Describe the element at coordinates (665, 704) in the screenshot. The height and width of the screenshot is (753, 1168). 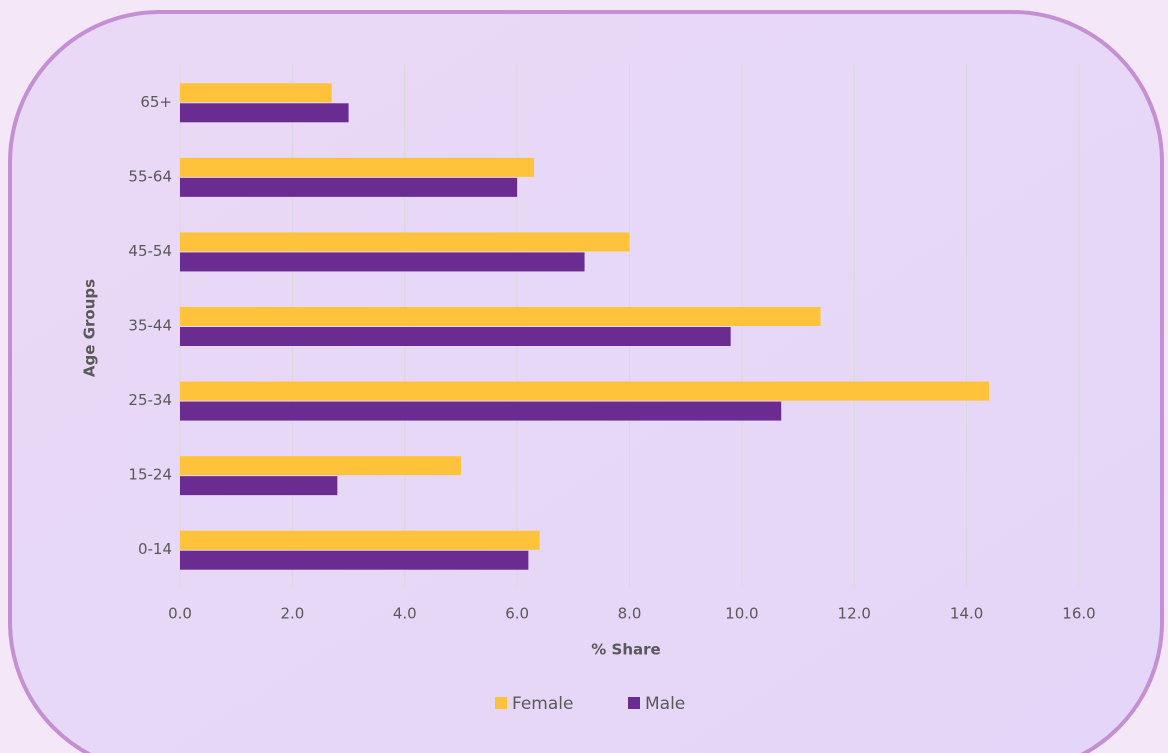
I see `legend-label: Male` at that location.